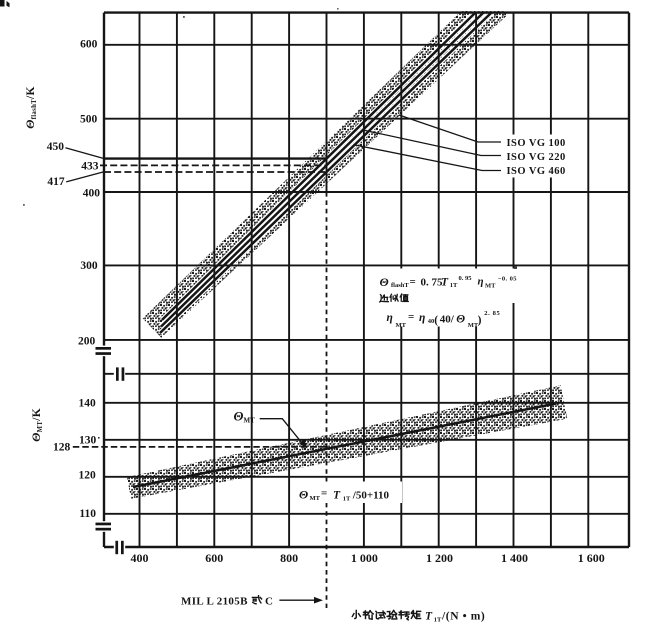 This screenshot has width=650, height=631. What do you see at coordinates (30, 107) in the screenshot?
I see `svg-text: ΘflashT/K` at bounding box center [30, 107].